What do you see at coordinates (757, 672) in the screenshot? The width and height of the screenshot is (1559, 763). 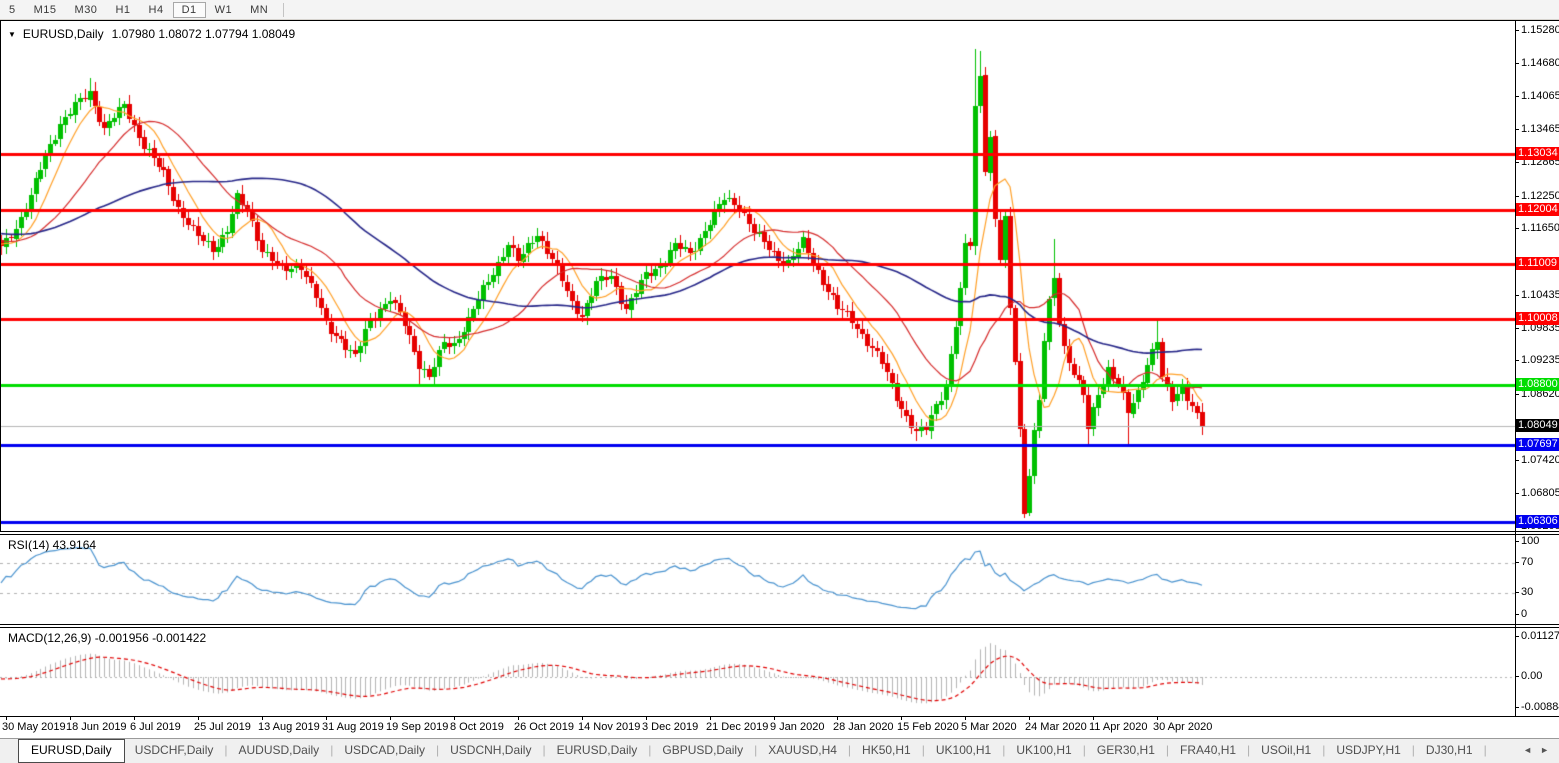 I see `macd-indicator-canvas` at bounding box center [757, 672].